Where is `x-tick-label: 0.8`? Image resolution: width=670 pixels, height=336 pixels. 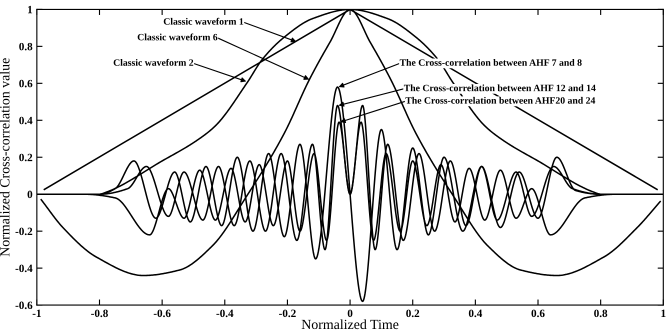 x-tick-label: 0.8 is located at coordinates (601, 314).